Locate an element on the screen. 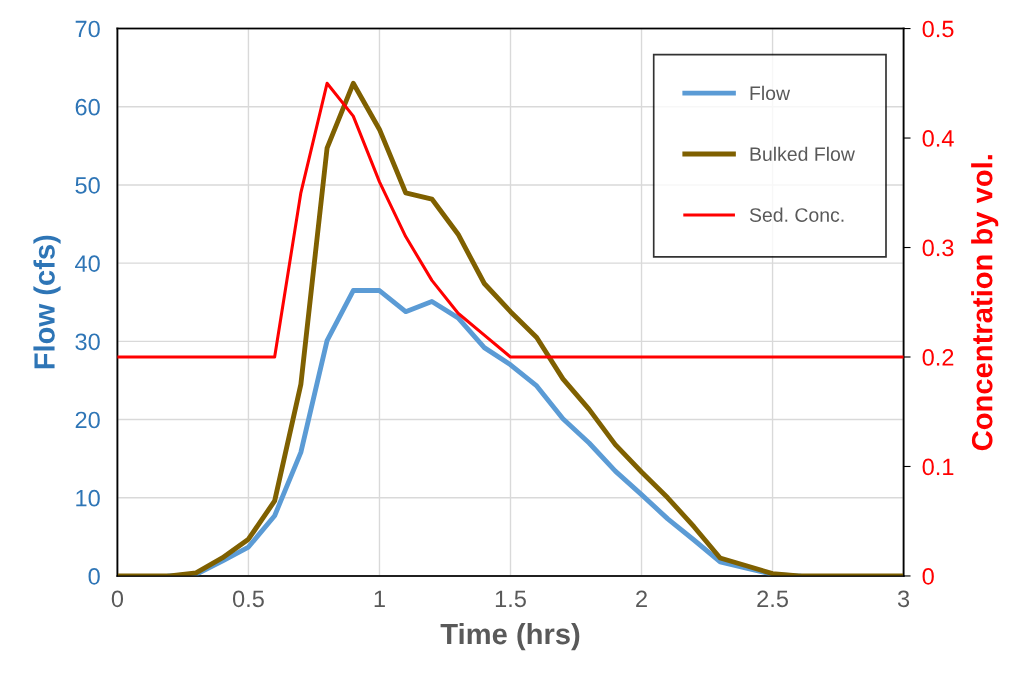  x-tick-label: 2.5 is located at coordinates (772, 599).